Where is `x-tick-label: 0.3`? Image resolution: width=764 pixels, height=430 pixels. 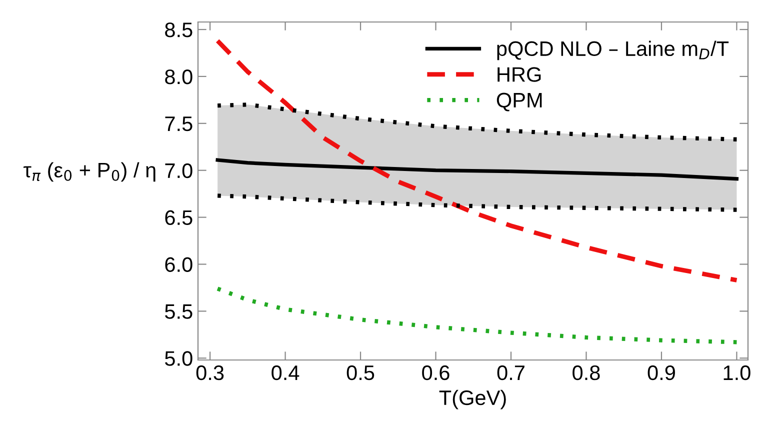 x-tick-label: 0.3 is located at coordinates (210, 372).